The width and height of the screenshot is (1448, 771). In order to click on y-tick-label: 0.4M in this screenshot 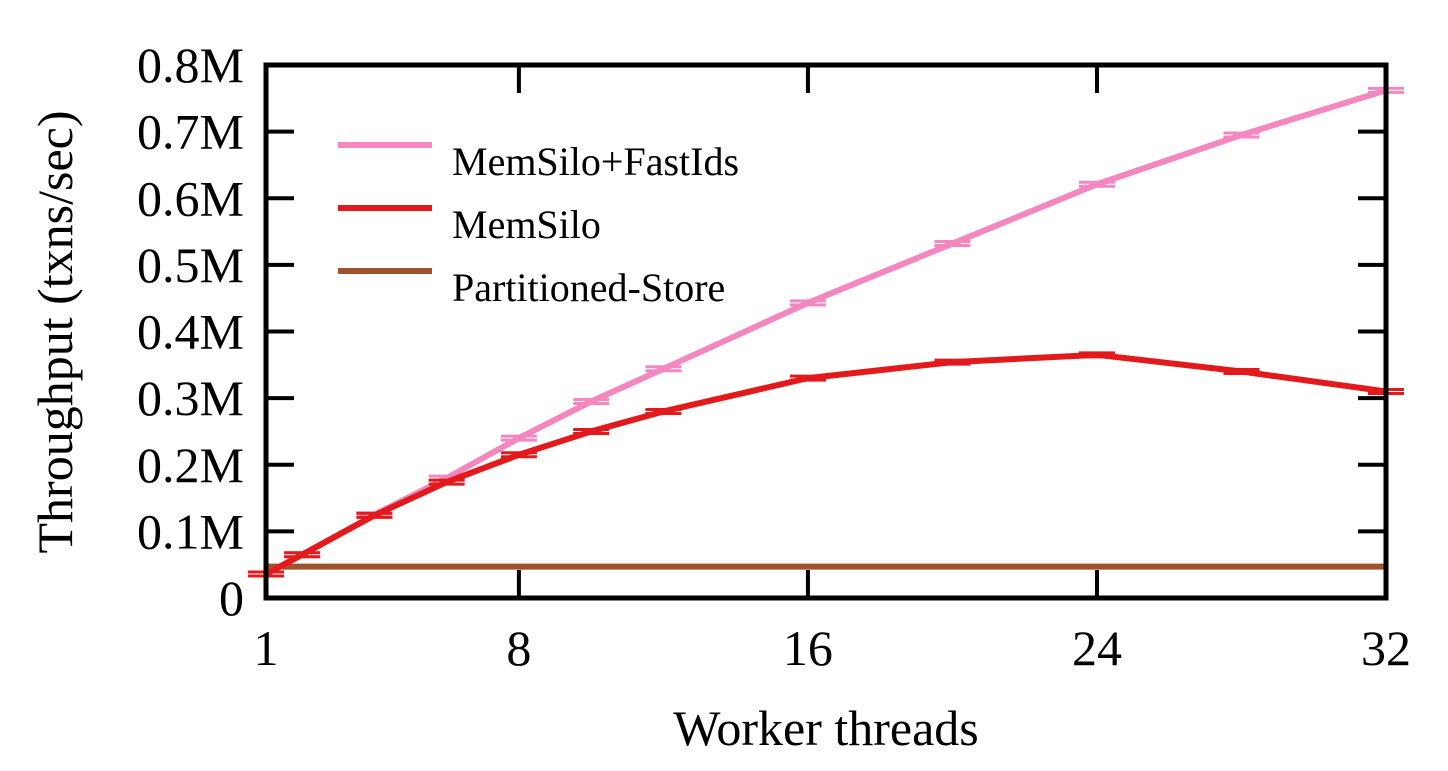, I will do `click(190, 332)`.